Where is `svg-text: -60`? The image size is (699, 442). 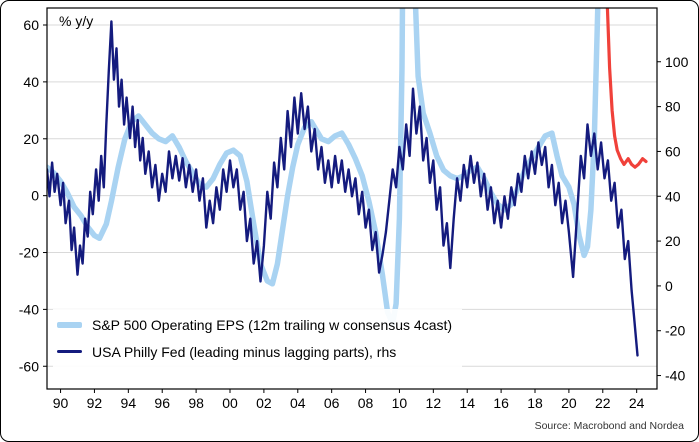
svg-text: -60 is located at coordinates (29, 366).